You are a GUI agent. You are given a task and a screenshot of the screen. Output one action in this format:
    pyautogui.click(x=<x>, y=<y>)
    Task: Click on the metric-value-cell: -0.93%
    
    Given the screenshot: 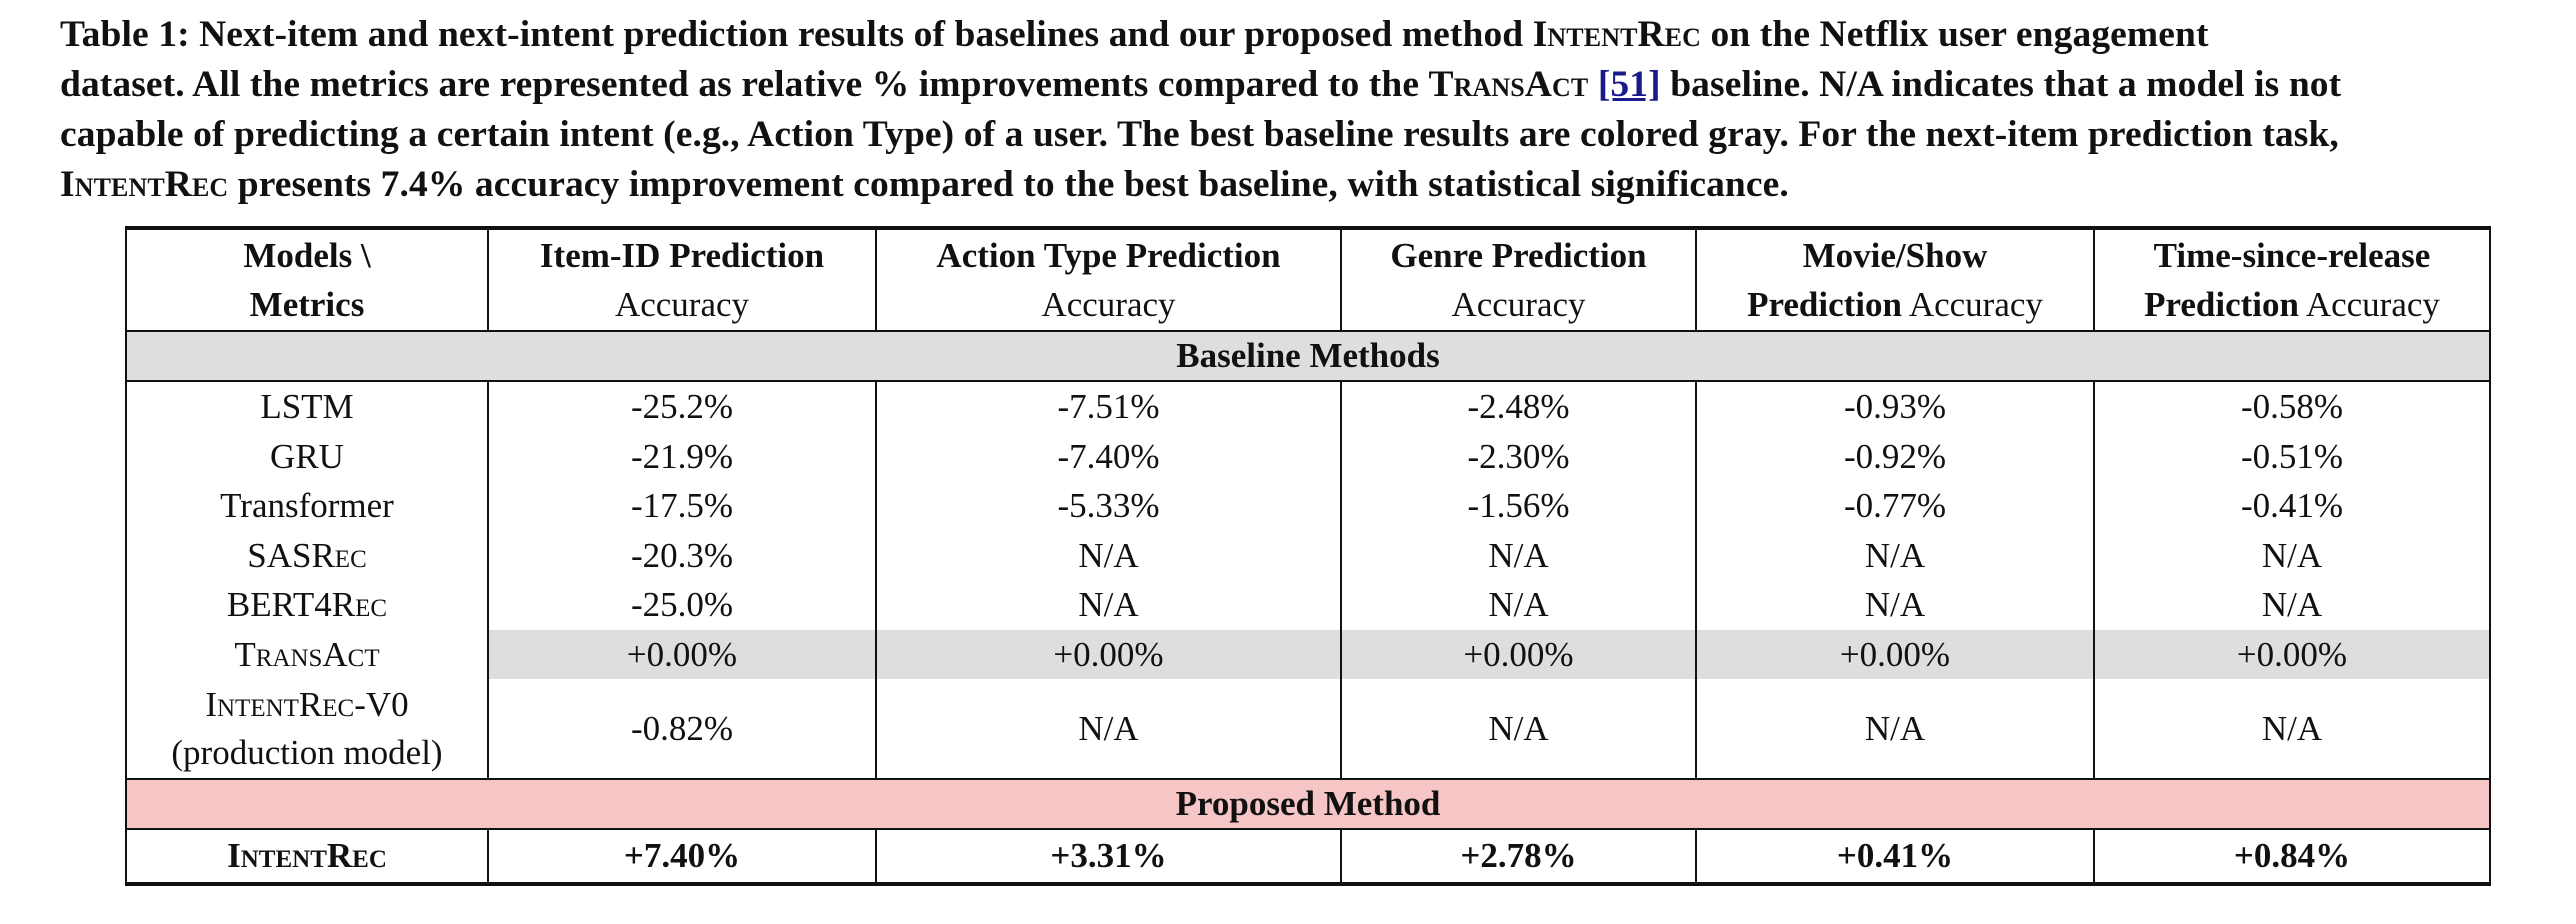 What is the action you would take?
    pyautogui.click(x=1895, y=406)
    